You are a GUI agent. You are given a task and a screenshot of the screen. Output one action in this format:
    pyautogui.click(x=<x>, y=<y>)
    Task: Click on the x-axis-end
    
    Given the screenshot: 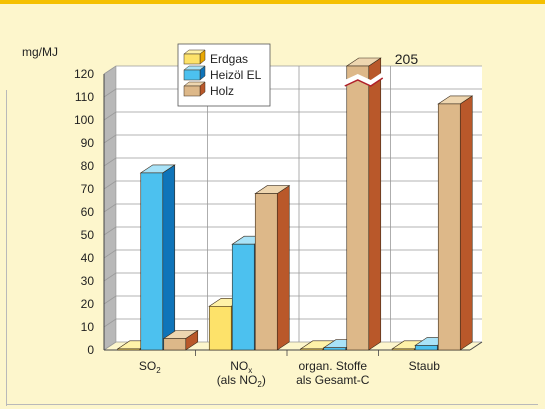 What is the action you would take?
    pyautogui.click(x=476, y=346)
    